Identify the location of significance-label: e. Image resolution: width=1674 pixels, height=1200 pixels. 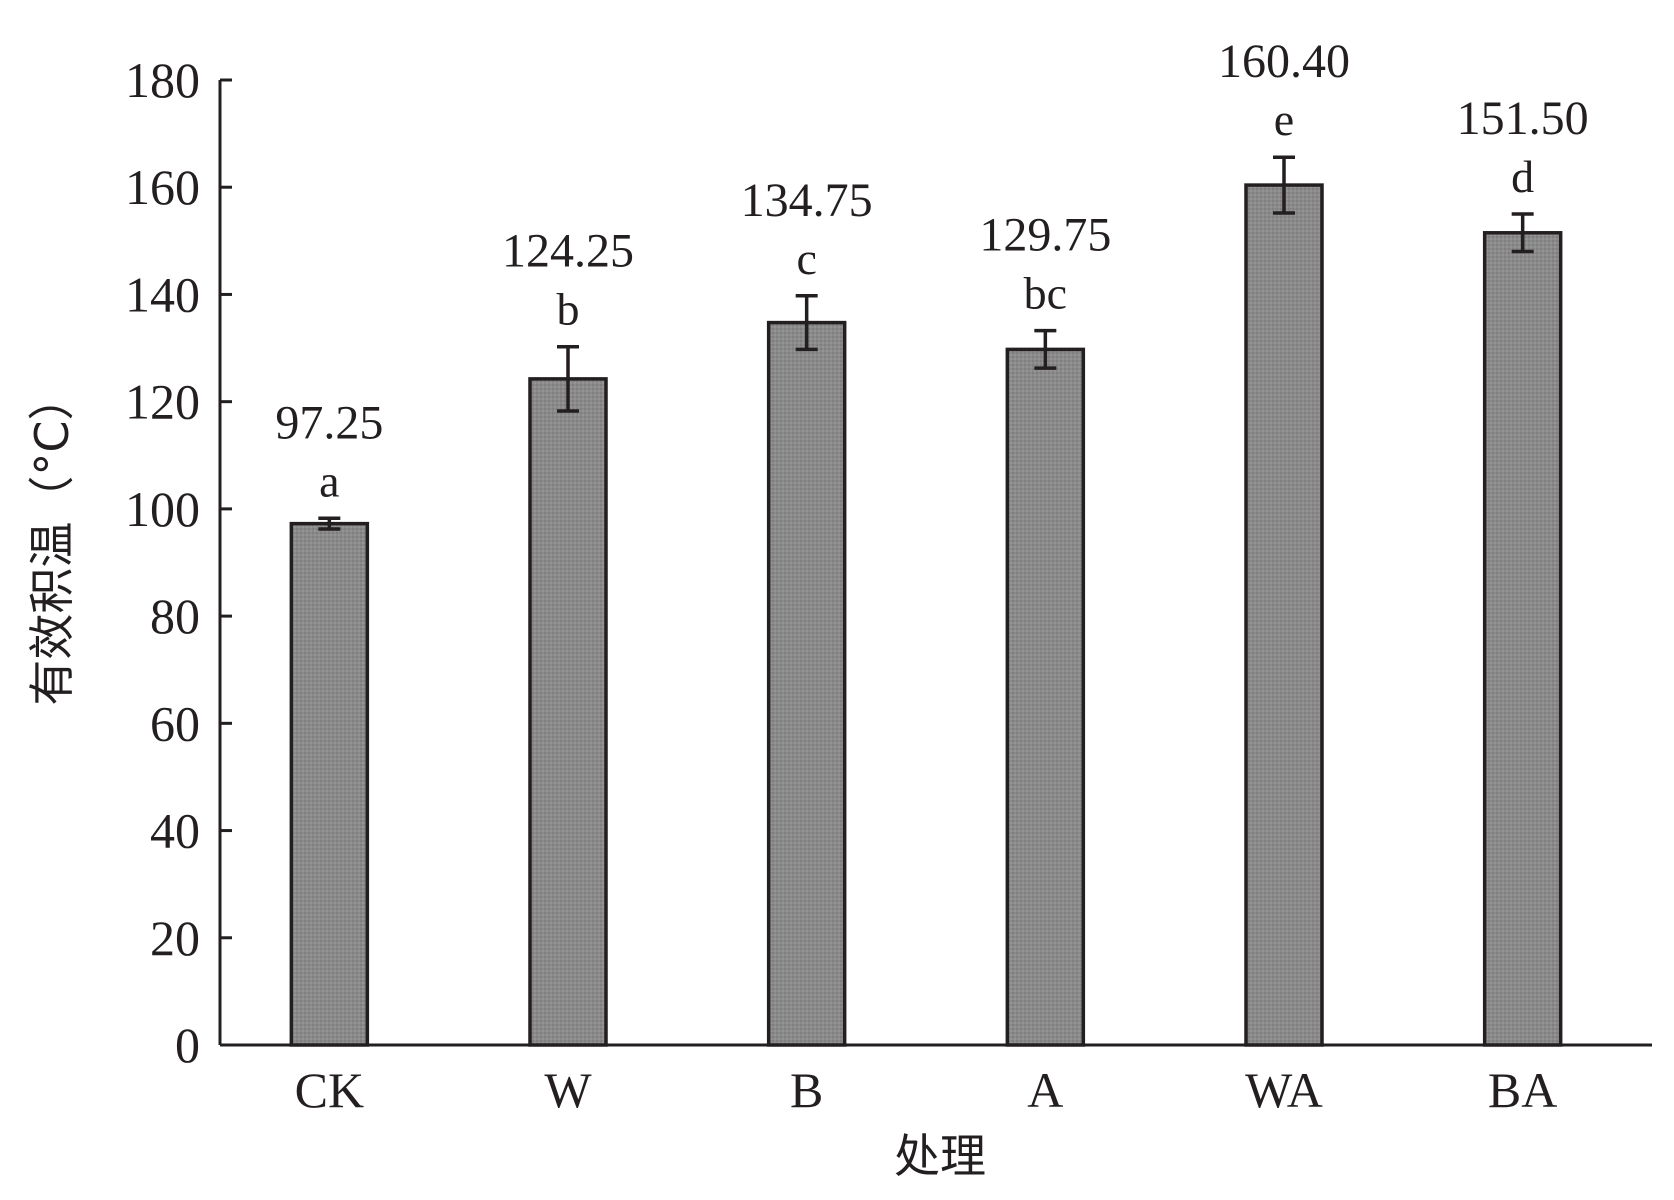
(1284, 119).